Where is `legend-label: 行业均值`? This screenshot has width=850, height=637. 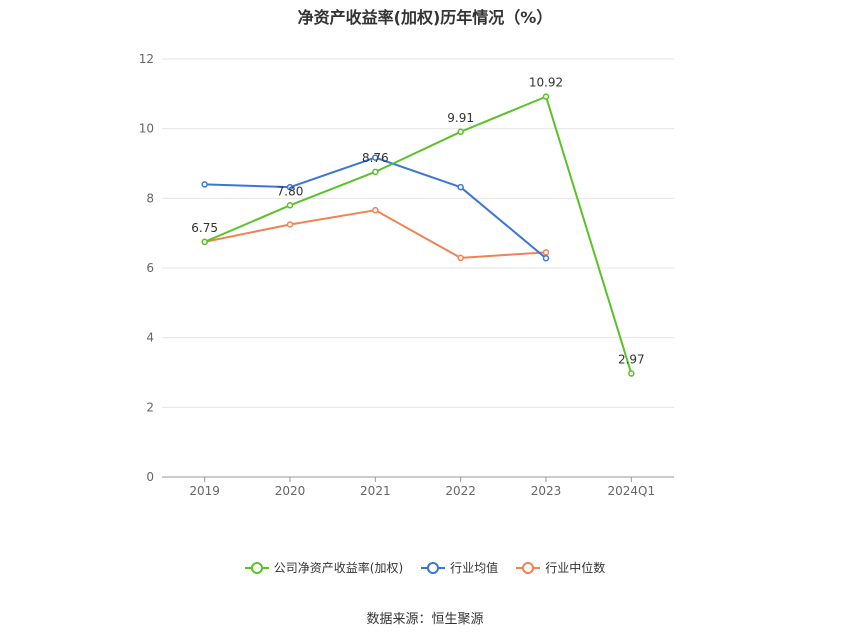
legend-label: 行业均值 is located at coordinates (474, 568).